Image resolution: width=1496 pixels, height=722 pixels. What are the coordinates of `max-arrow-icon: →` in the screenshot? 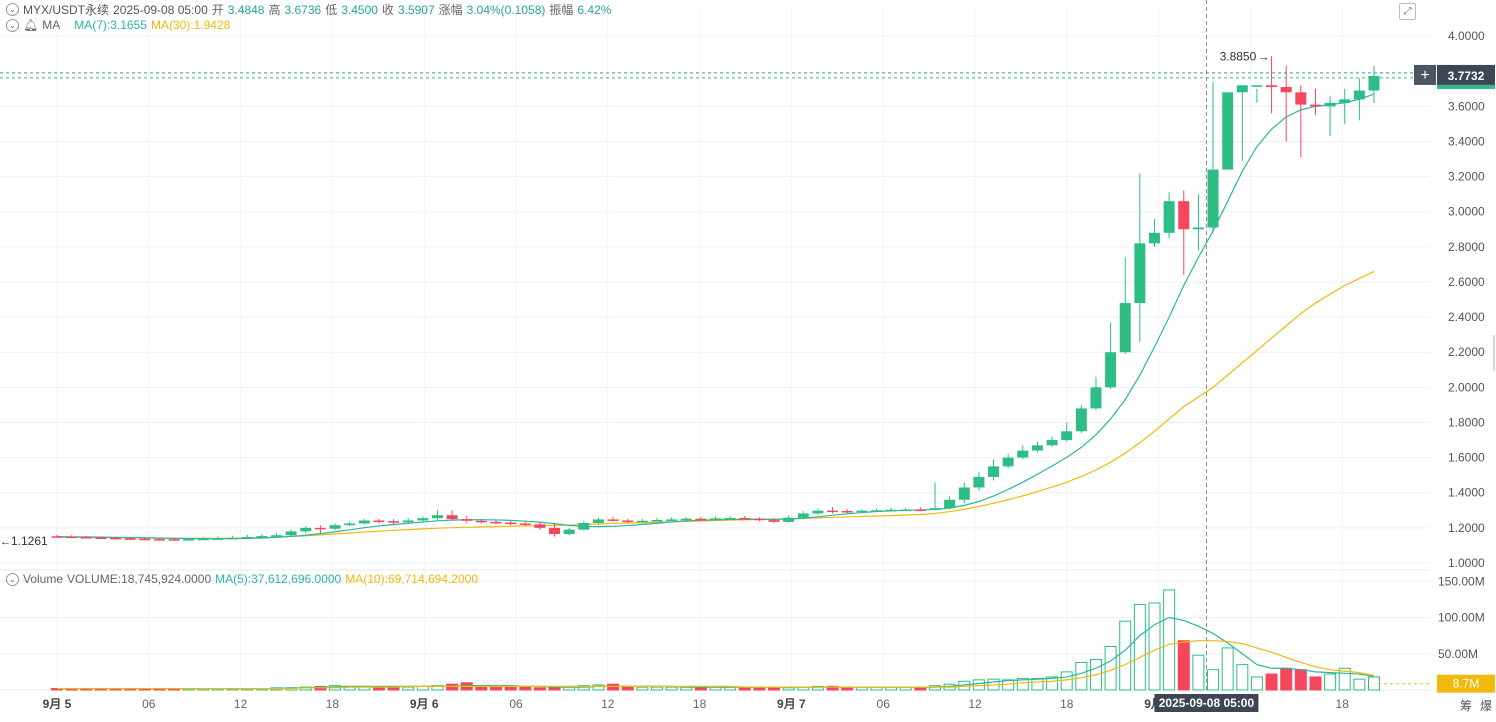 It's located at (1264, 56).